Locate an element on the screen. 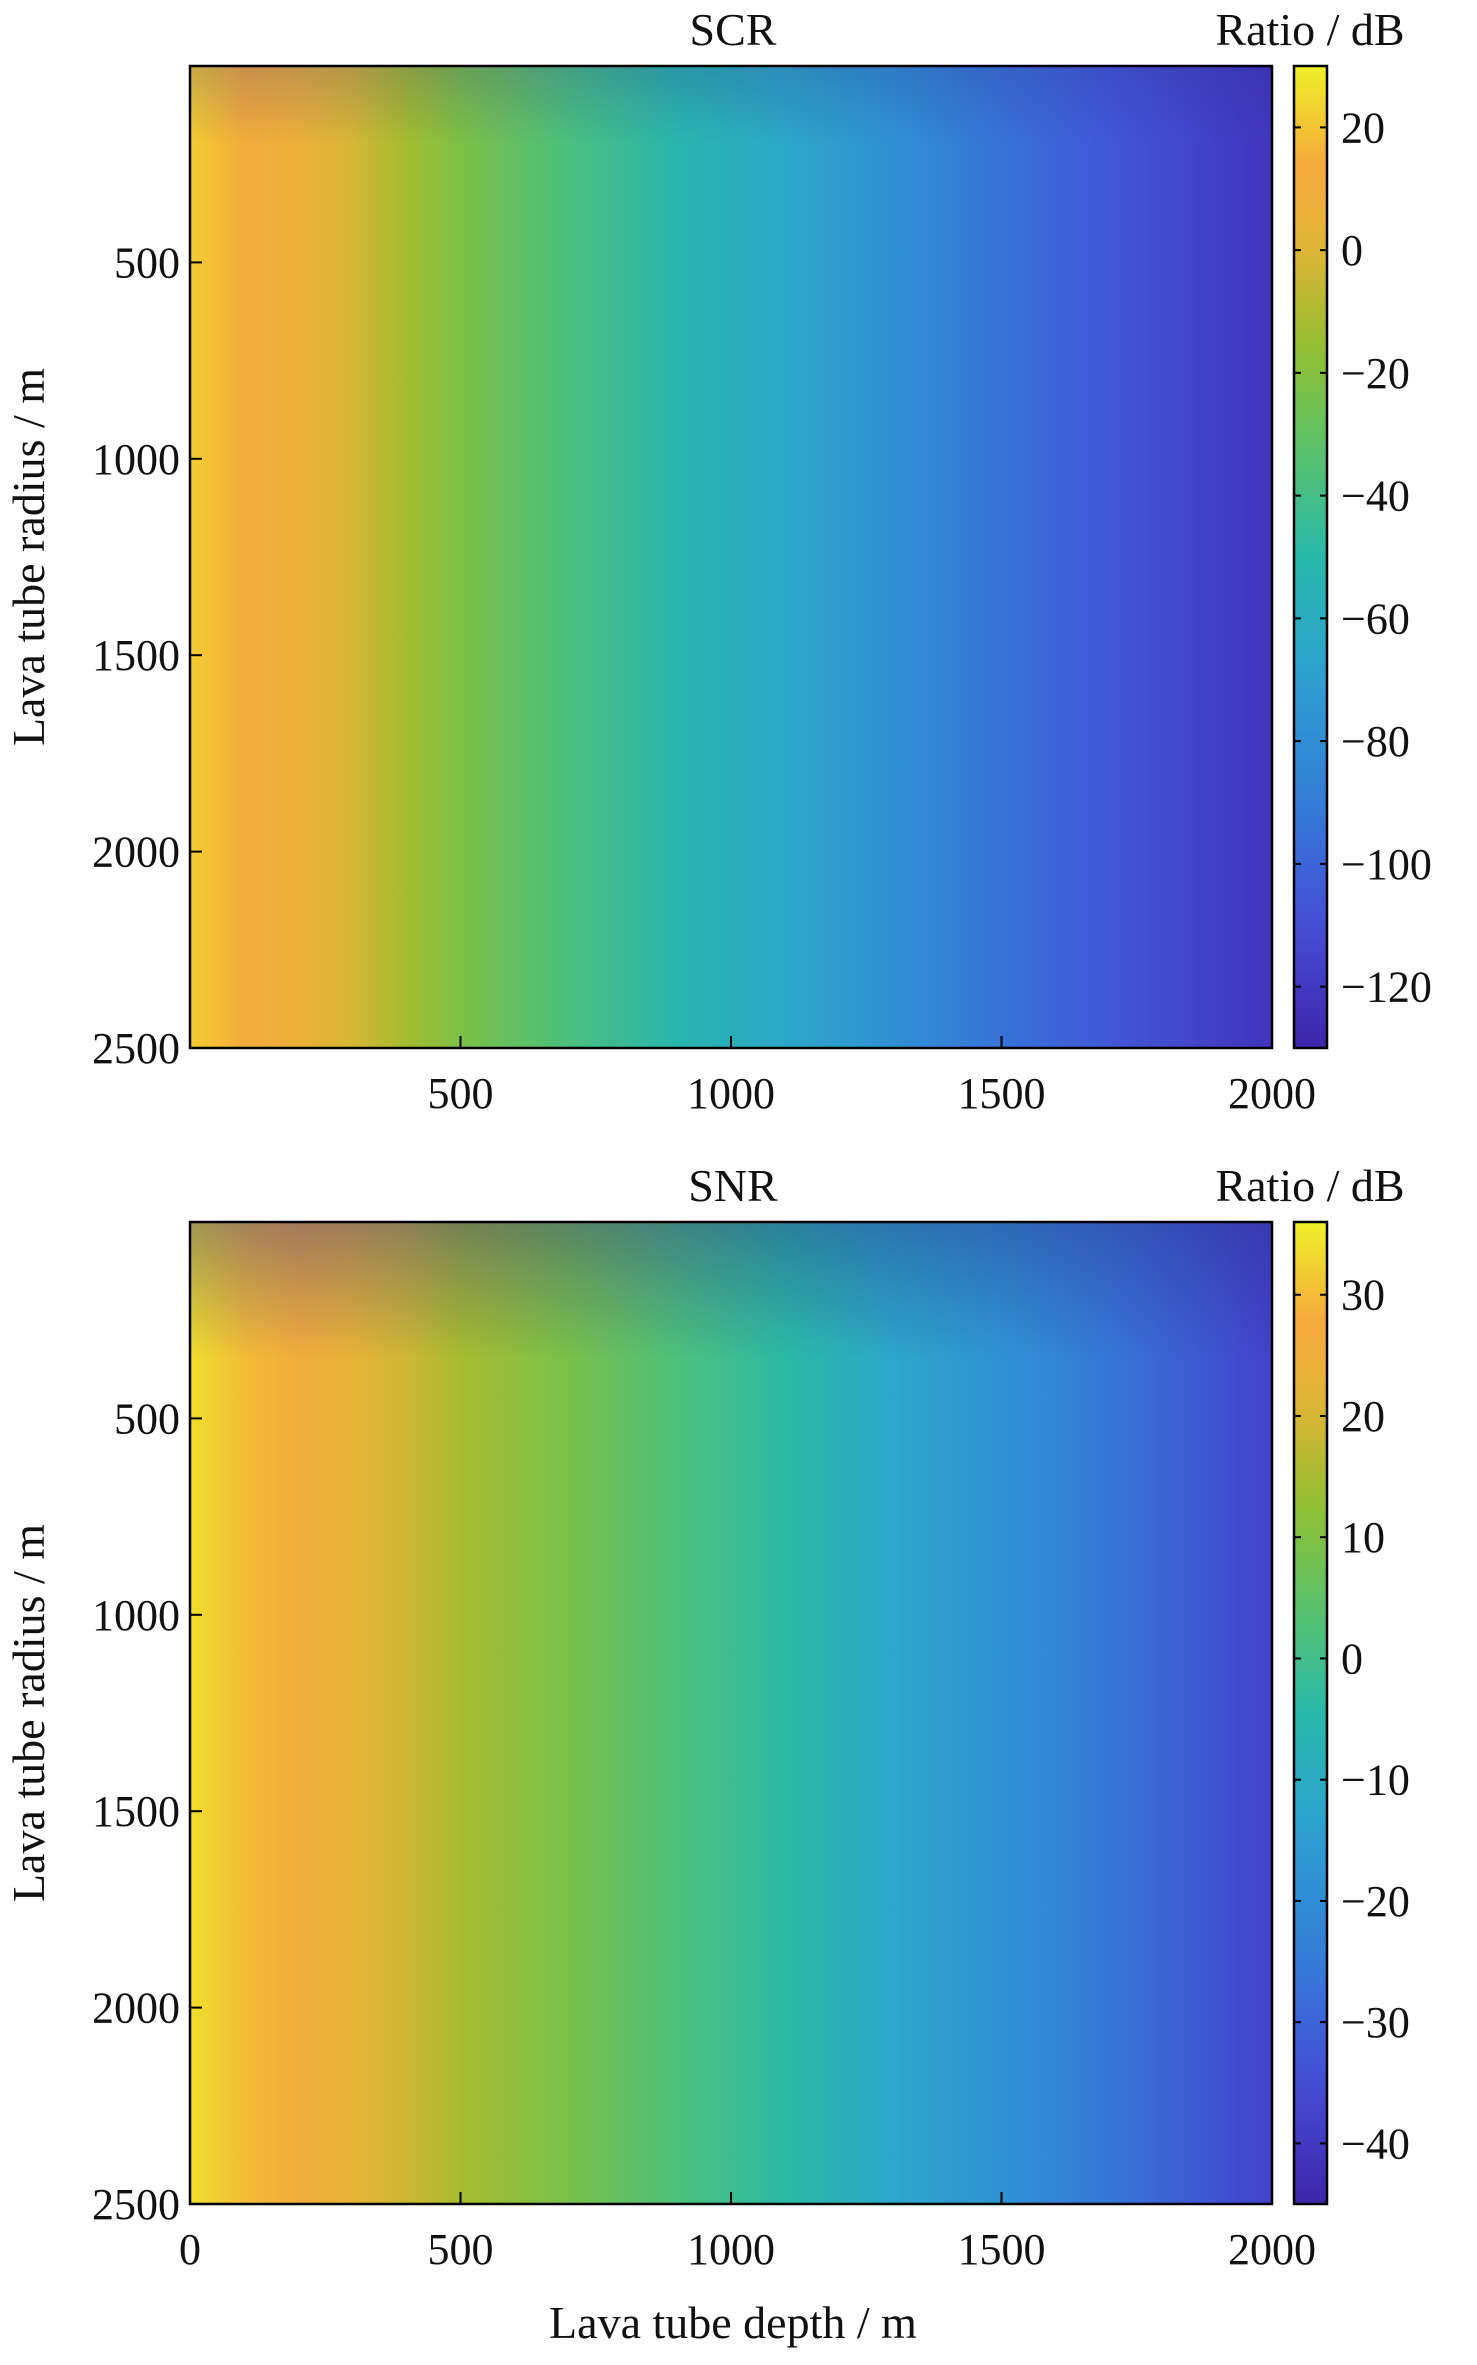  x-axis-label: Lava tube depth / m is located at coordinates (733, 2322).